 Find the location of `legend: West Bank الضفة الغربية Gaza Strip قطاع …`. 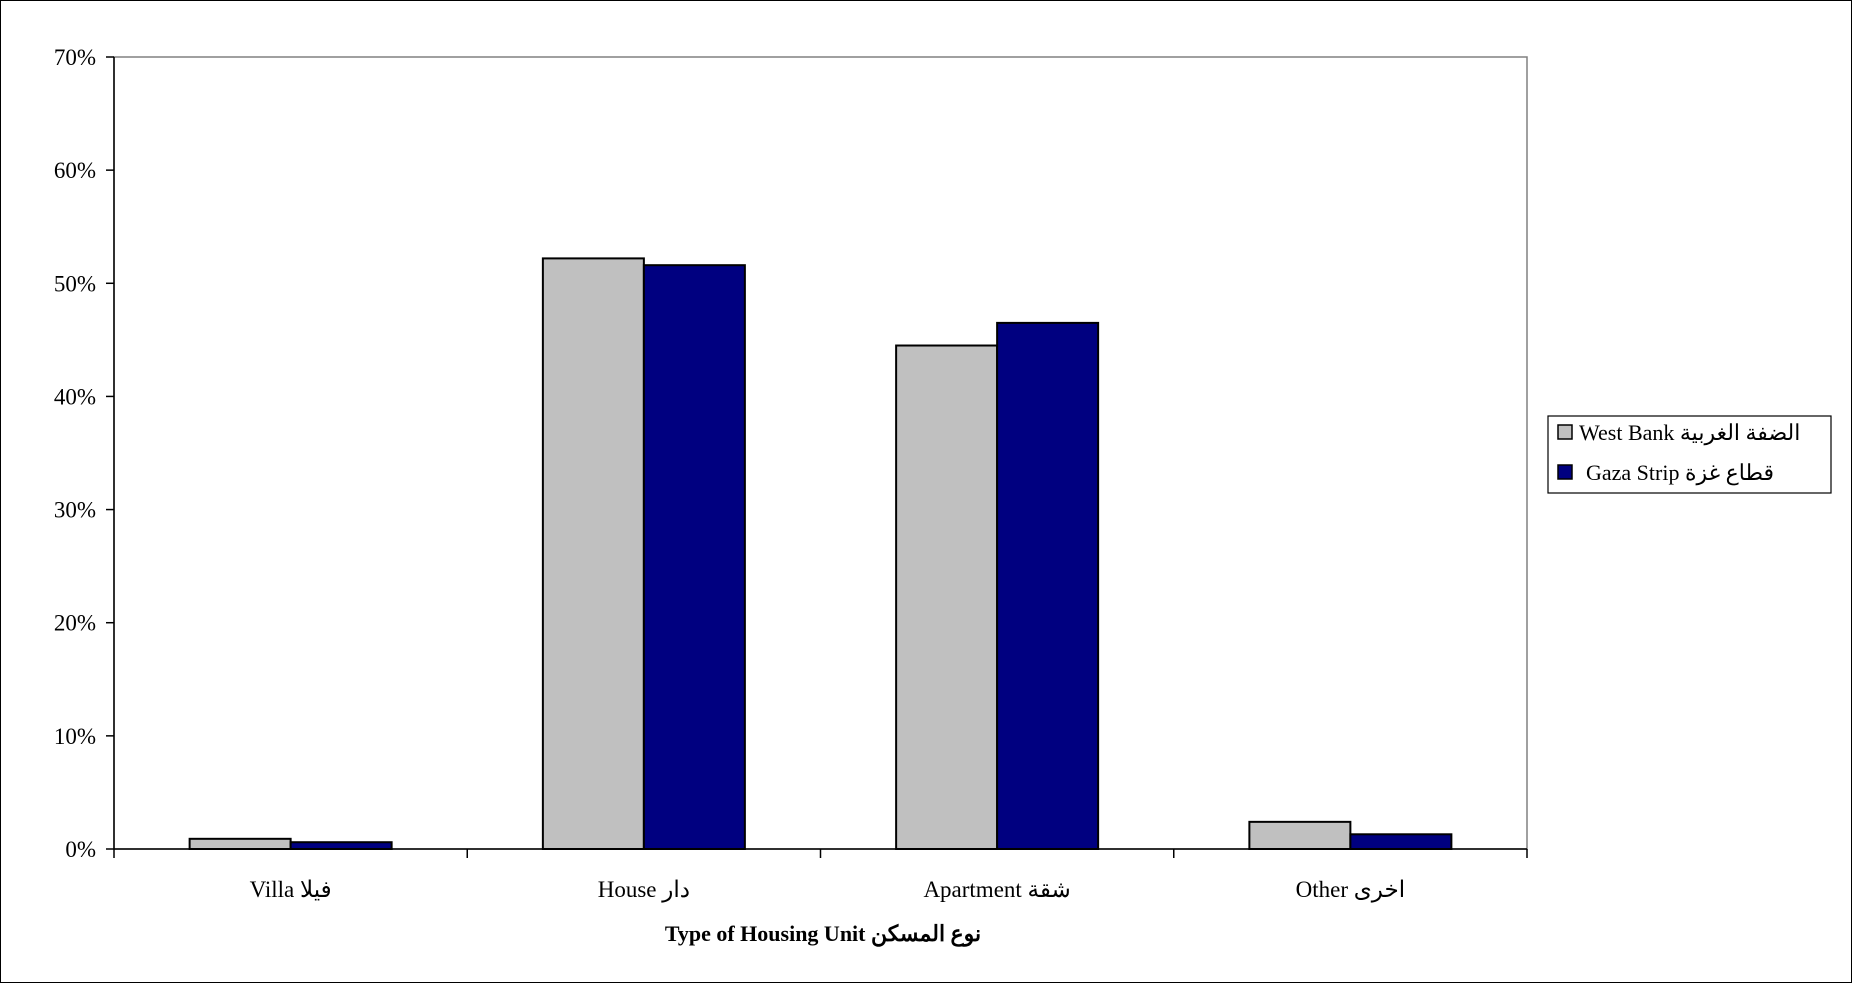

legend: West Bank الضفة الغربية Gaza Strip قطاع … is located at coordinates (1689, 454).